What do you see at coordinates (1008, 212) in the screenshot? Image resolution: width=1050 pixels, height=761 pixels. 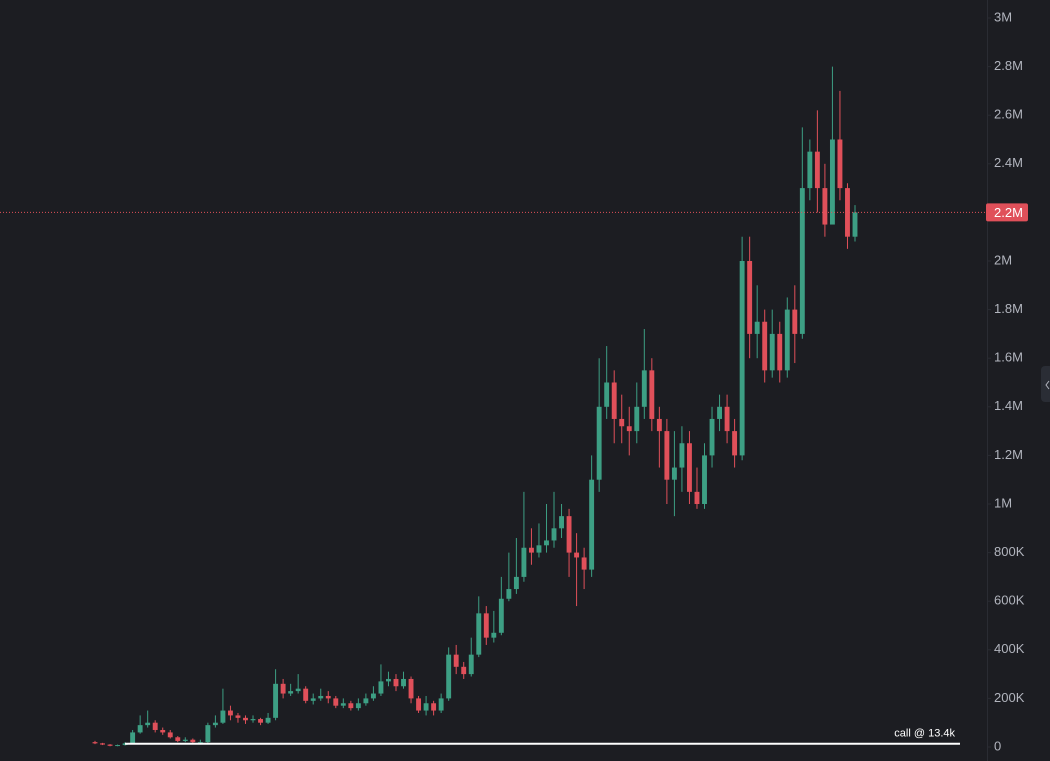 I see `last-price-label: 2.2M` at bounding box center [1008, 212].